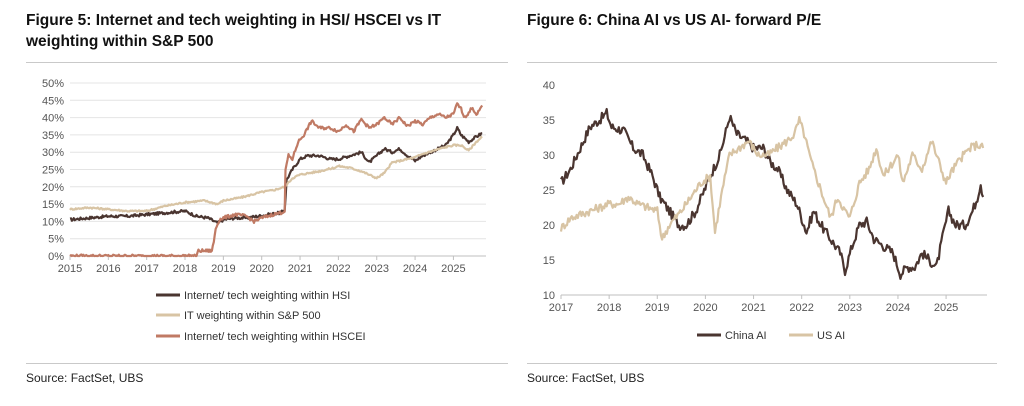 This screenshot has height=406, width=1024. What do you see at coordinates (549, 86) in the screenshot?
I see `fig6-y-tick: 40` at bounding box center [549, 86].